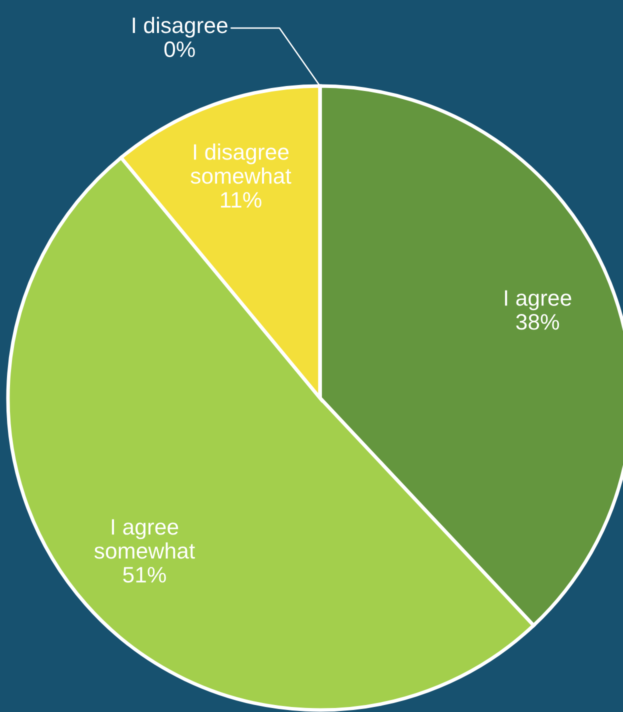 This screenshot has width=623, height=712. I want to click on text: 0%, so click(179, 49).